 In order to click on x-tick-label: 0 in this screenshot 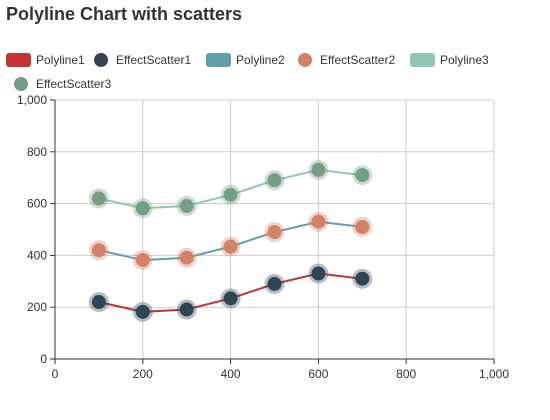, I will do `click(55, 374)`.